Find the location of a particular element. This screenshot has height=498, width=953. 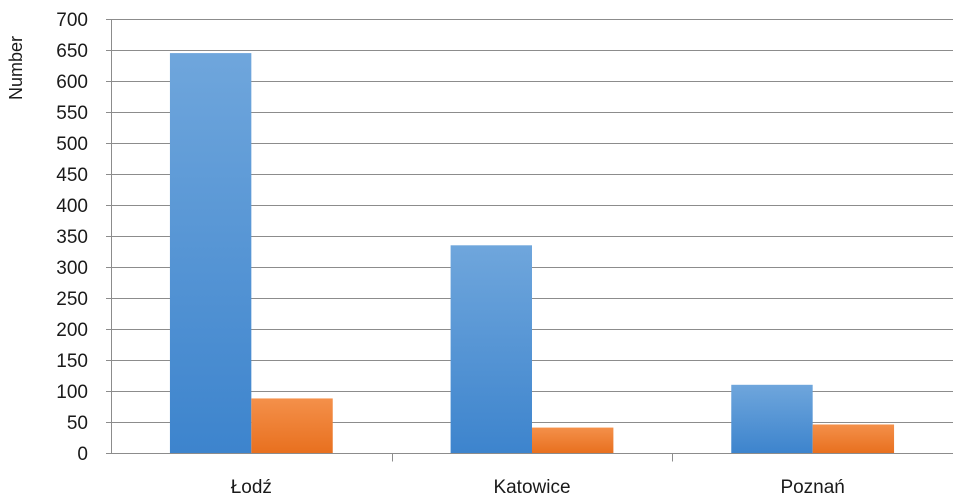

y-tick-label: 500 is located at coordinates (72, 144).